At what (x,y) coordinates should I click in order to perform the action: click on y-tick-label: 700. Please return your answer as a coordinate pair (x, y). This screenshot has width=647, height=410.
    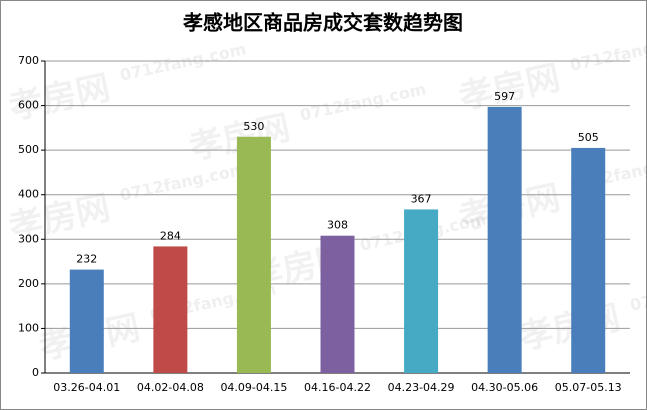
    Looking at the image, I should click on (28, 60).